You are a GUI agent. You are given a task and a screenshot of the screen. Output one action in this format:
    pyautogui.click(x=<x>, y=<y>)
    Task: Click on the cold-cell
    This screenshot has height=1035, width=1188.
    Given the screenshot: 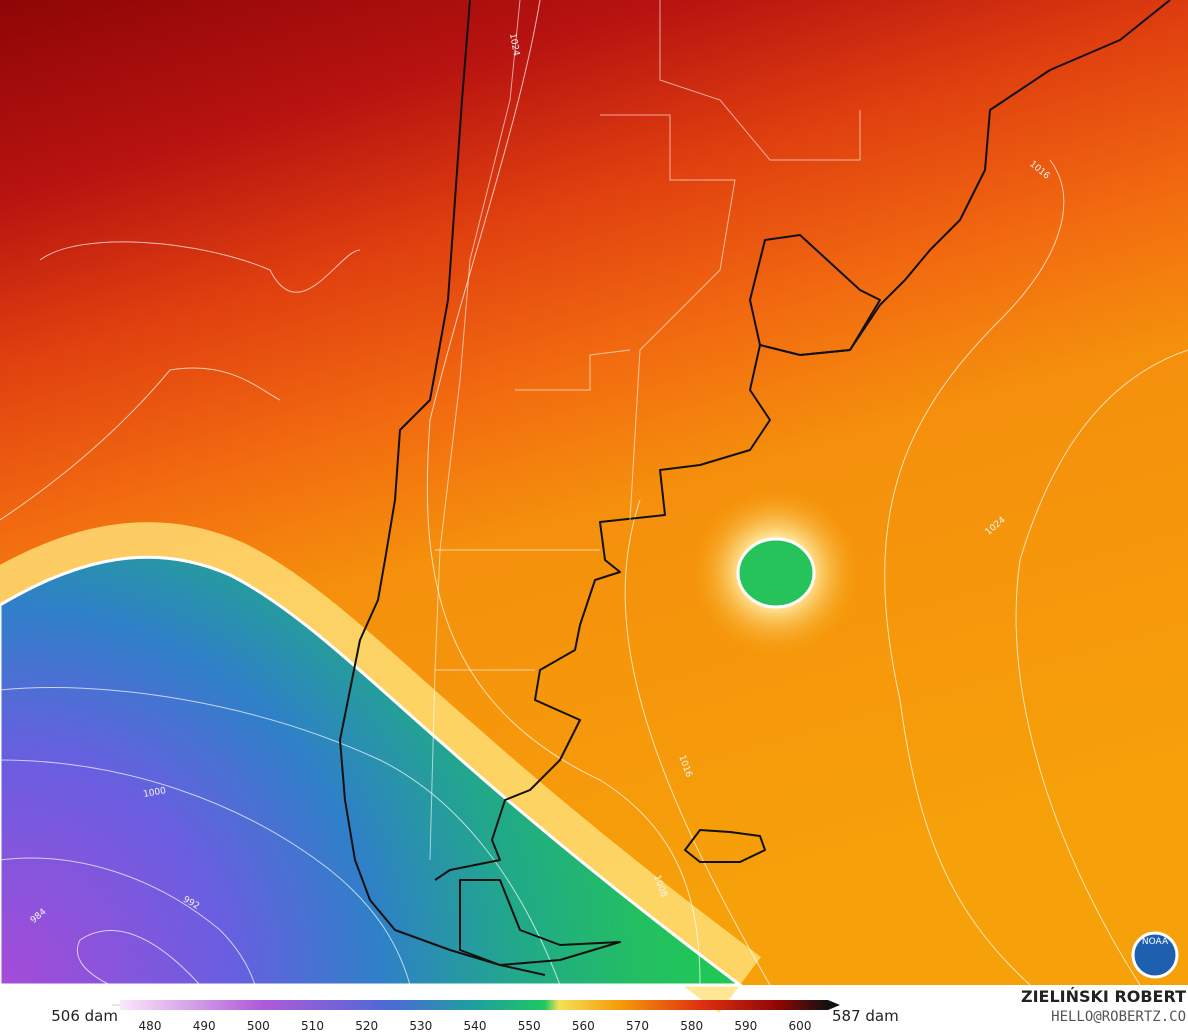 What is the action you would take?
    pyautogui.click(x=776, y=573)
    